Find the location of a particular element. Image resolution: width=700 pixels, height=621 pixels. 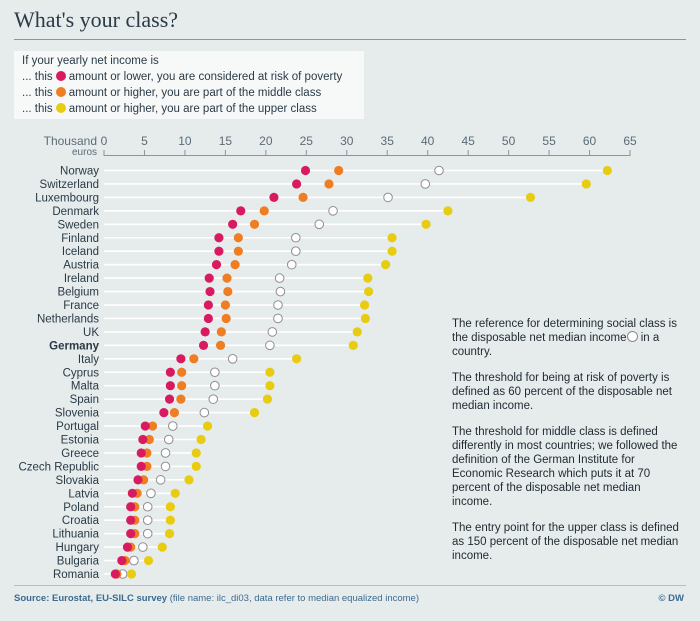

poverty-dot-icon is located at coordinates (60, 76).